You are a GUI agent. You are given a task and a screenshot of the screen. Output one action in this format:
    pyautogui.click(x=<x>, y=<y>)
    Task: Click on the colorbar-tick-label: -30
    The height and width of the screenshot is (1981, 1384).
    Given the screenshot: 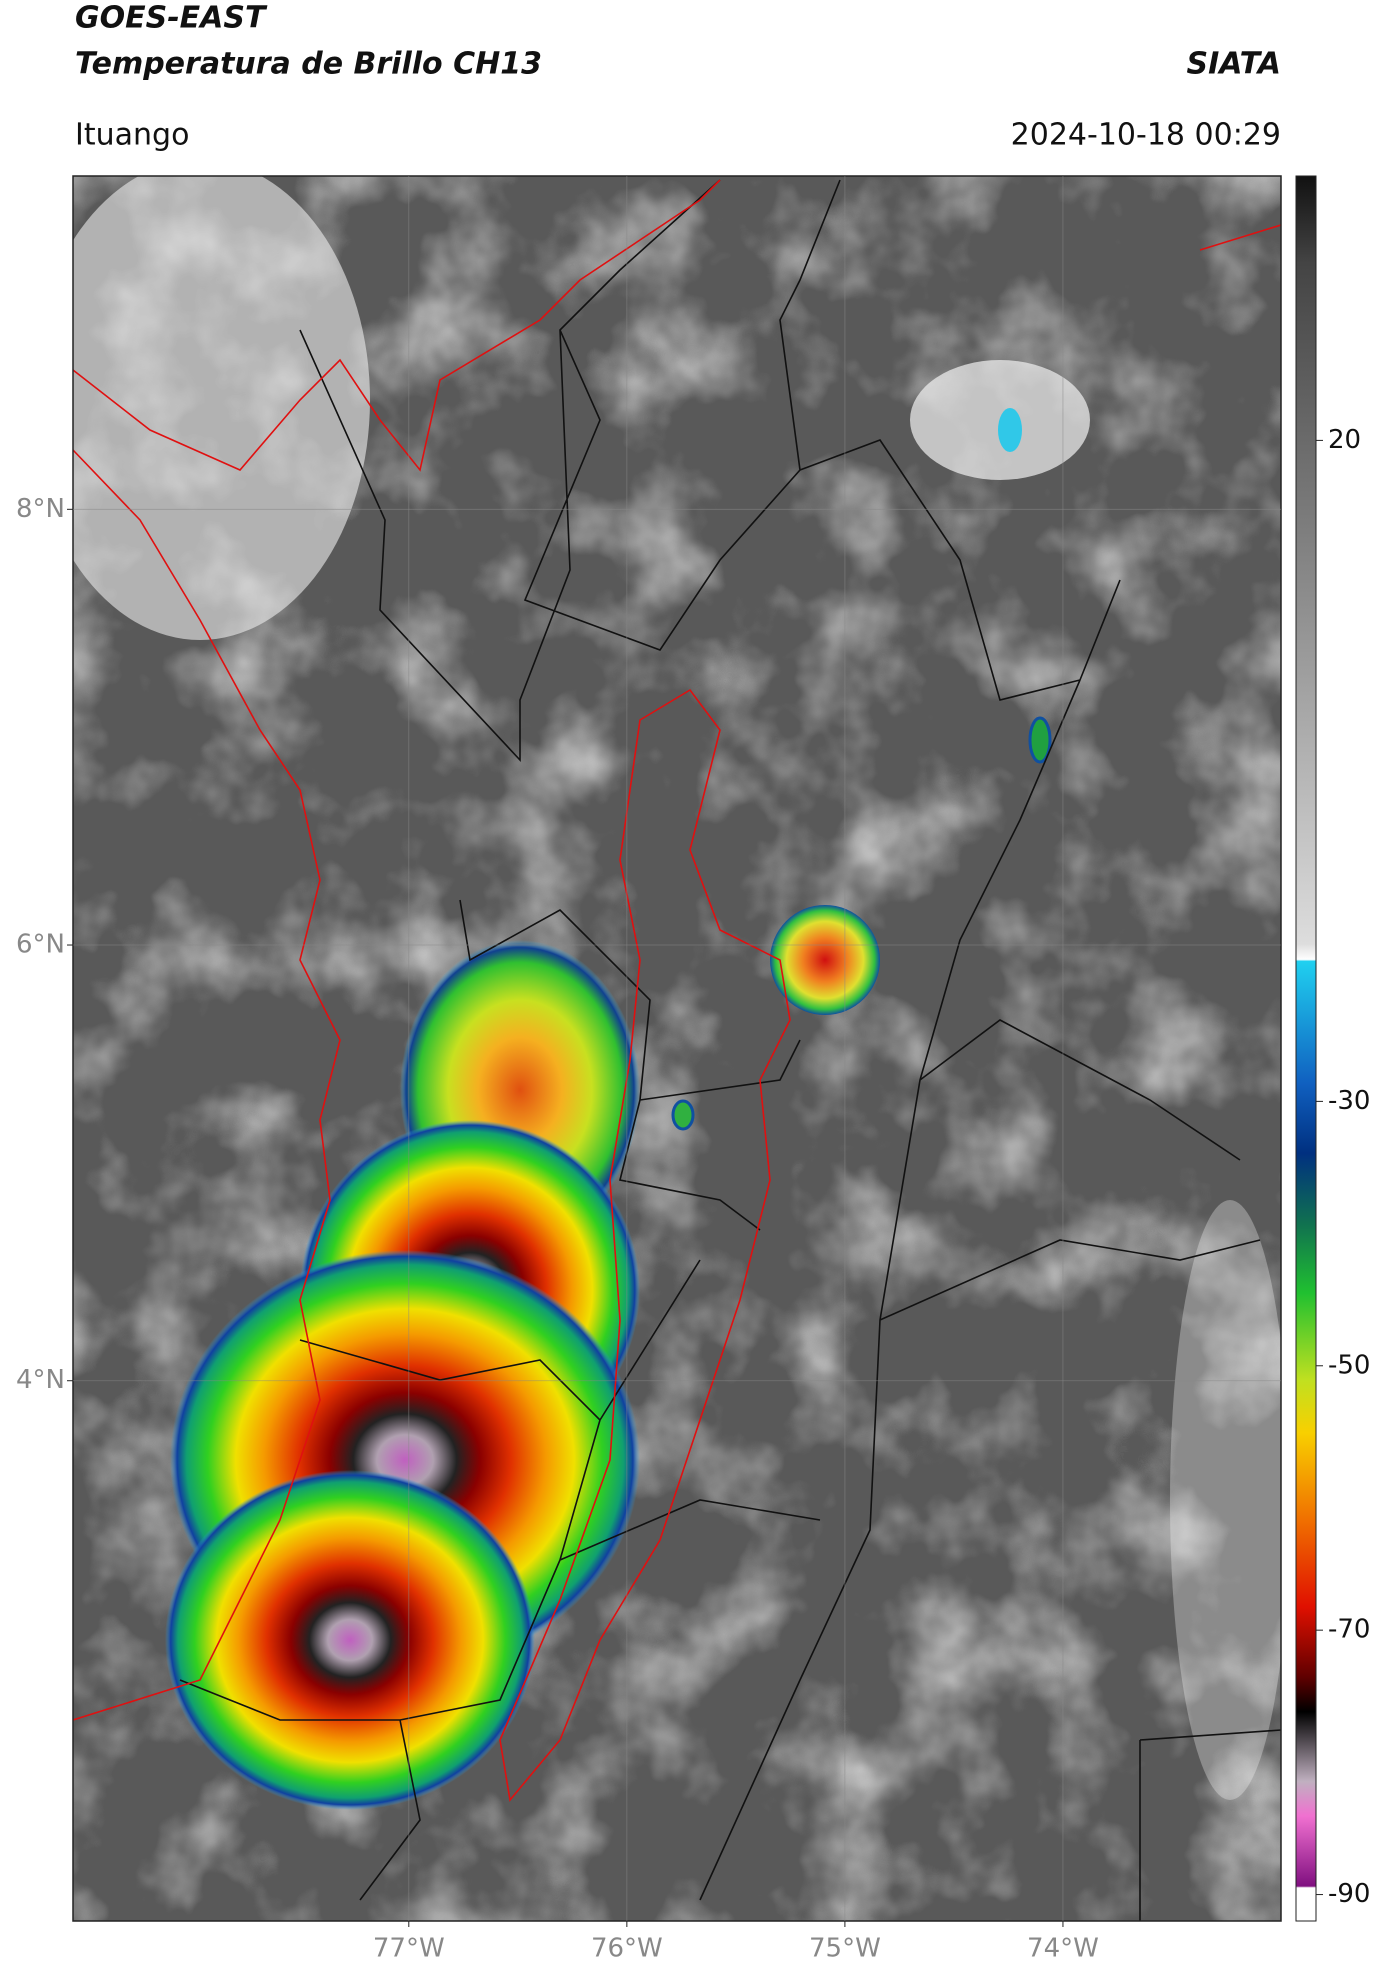 What is the action you would take?
    pyautogui.click(x=1349, y=1101)
    